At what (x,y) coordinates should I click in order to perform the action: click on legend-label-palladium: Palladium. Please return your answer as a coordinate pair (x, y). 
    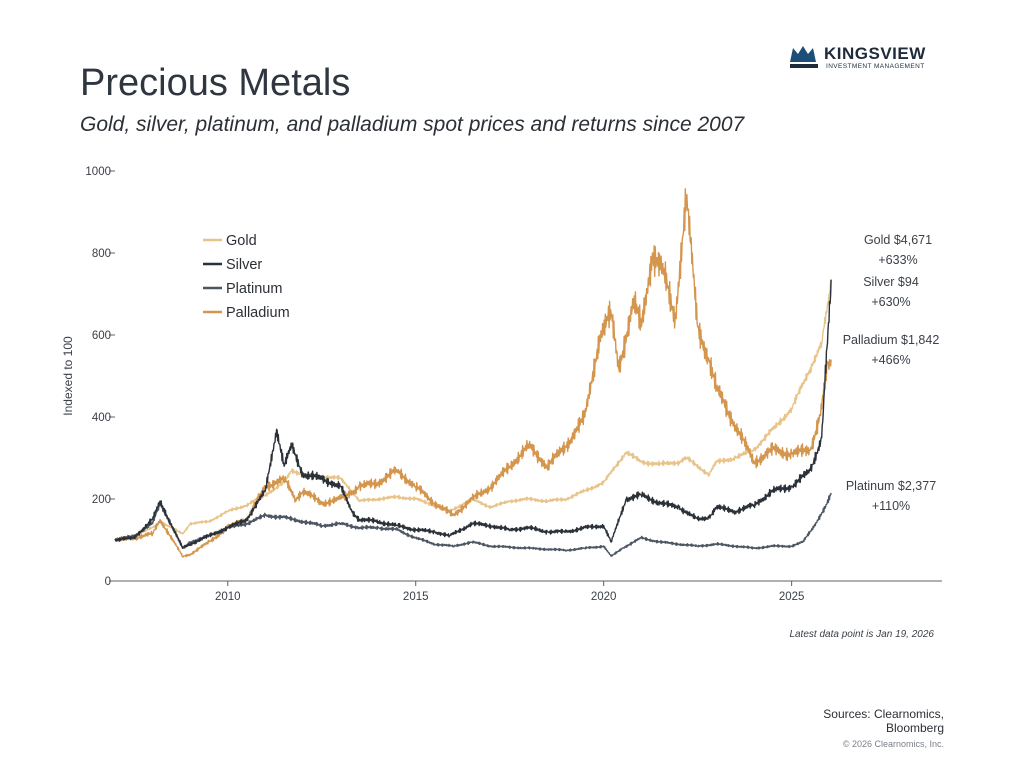
    Looking at the image, I should click on (258, 313).